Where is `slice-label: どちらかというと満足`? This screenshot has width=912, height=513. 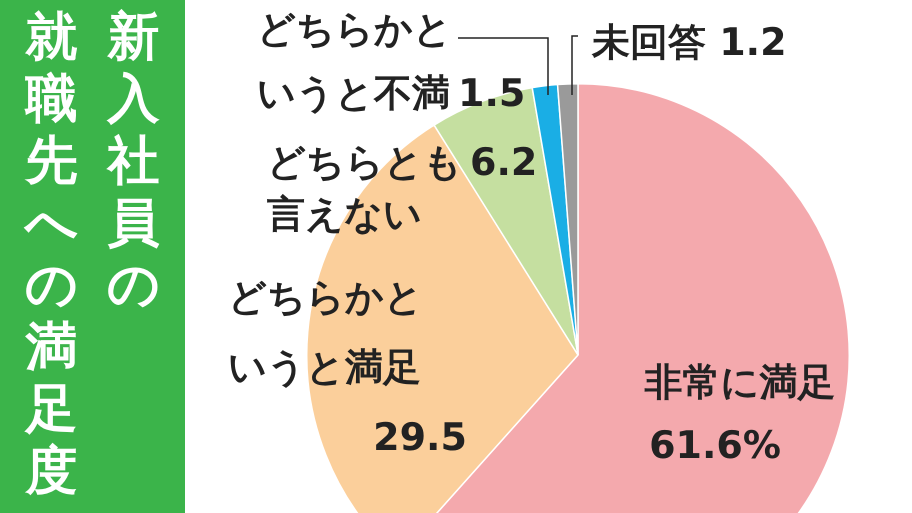
slice-label: どちらかというと満足 is located at coordinates (325, 331).